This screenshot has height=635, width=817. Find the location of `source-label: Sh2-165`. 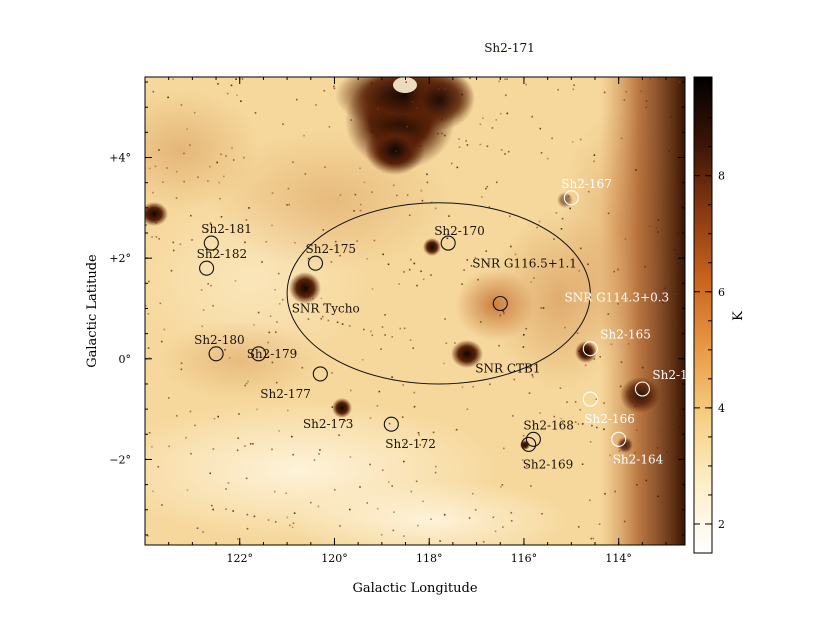

source-label: Sh2-165 is located at coordinates (625, 335).